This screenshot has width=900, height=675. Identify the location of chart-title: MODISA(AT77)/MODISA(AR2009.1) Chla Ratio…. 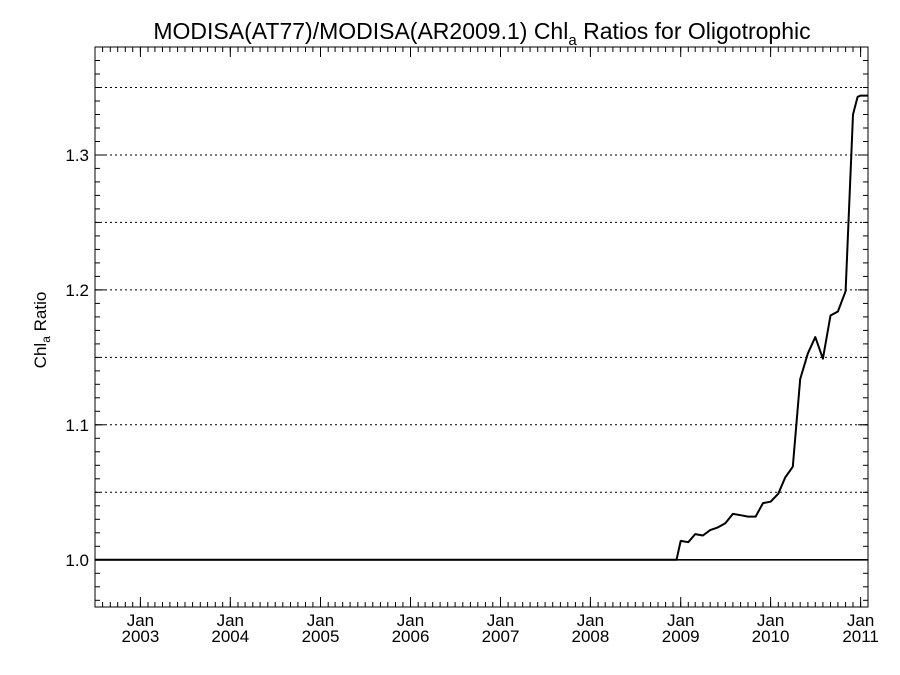
(481, 33).